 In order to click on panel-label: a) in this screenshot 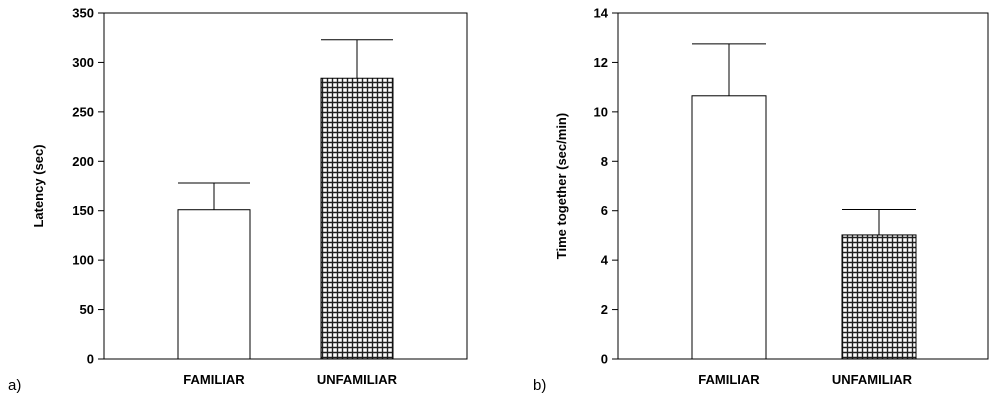, I will do `click(14, 385)`.